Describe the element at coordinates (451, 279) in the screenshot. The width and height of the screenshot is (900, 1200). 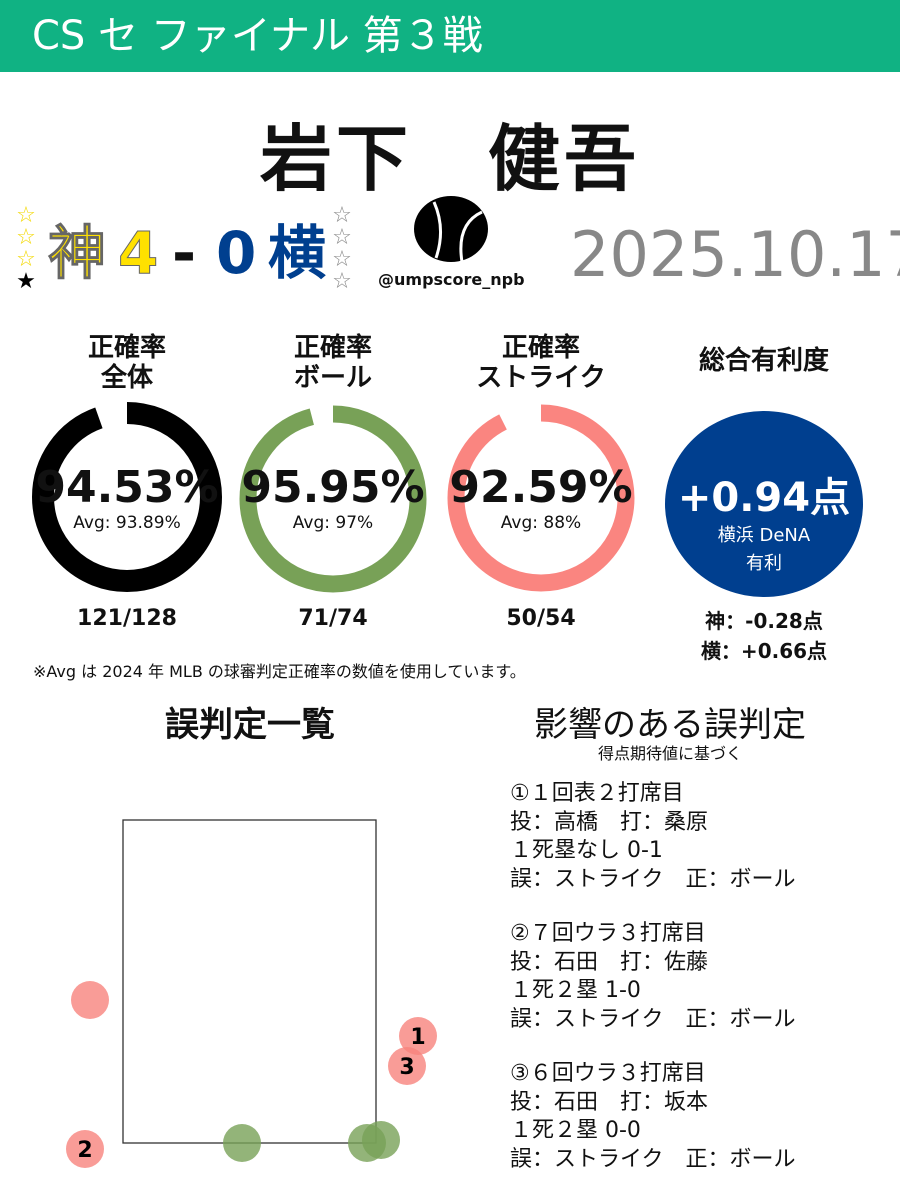
I see `twitter-handle: @umpscore_npb` at that location.